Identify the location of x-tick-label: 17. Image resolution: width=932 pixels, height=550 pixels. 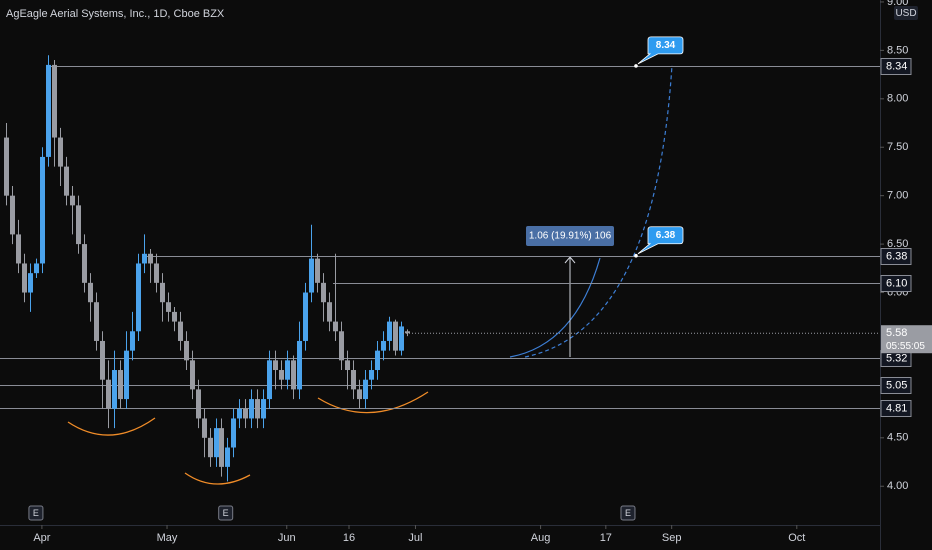
(606, 538).